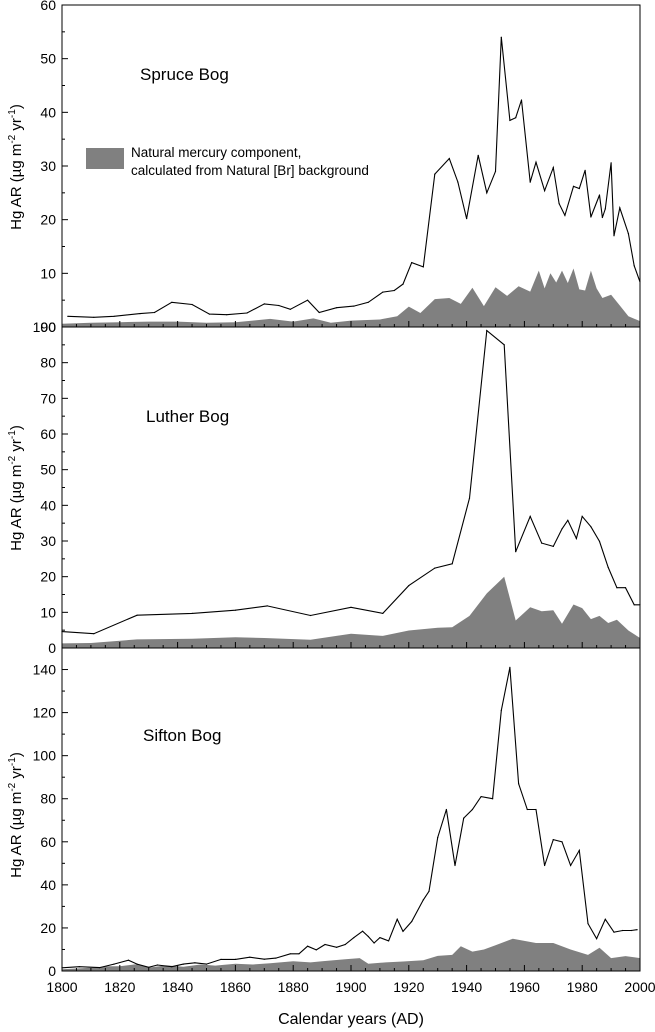 Image resolution: width=655 pixels, height=1032 pixels. I want to click on y-tick-label: 0, so click(52, 648).